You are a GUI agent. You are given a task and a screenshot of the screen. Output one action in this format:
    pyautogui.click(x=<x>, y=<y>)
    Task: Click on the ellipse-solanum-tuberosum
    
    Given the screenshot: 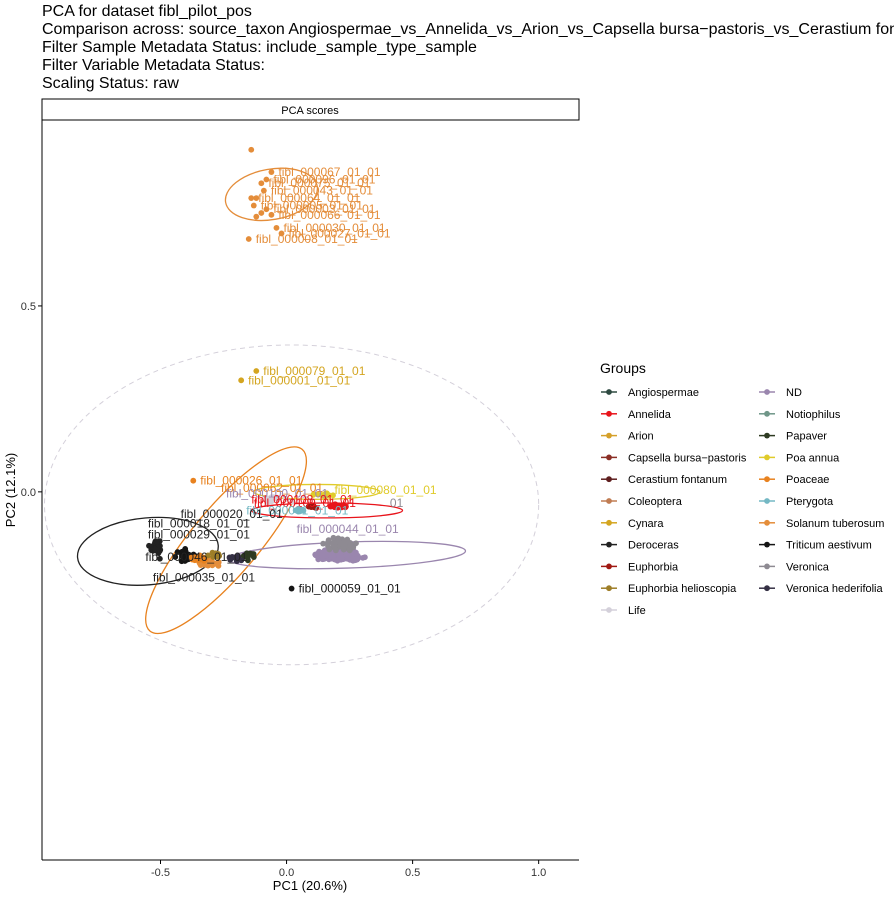 What is the action you would take?
    pyautogui.click(x=271, y=194)
    